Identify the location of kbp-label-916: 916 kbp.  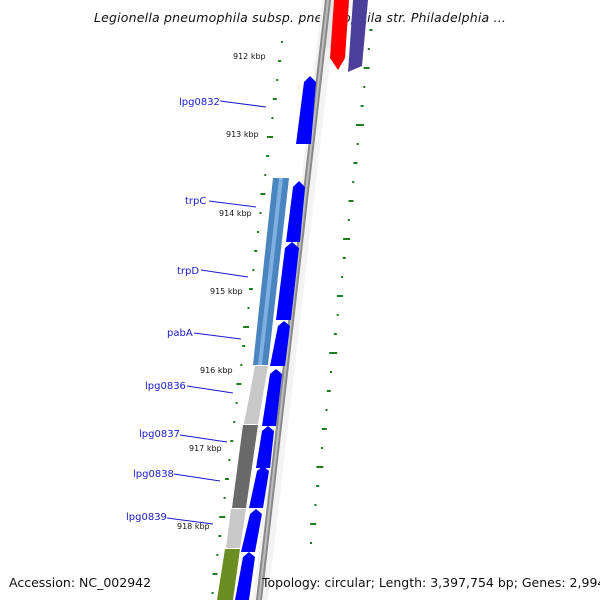
(216, 370).